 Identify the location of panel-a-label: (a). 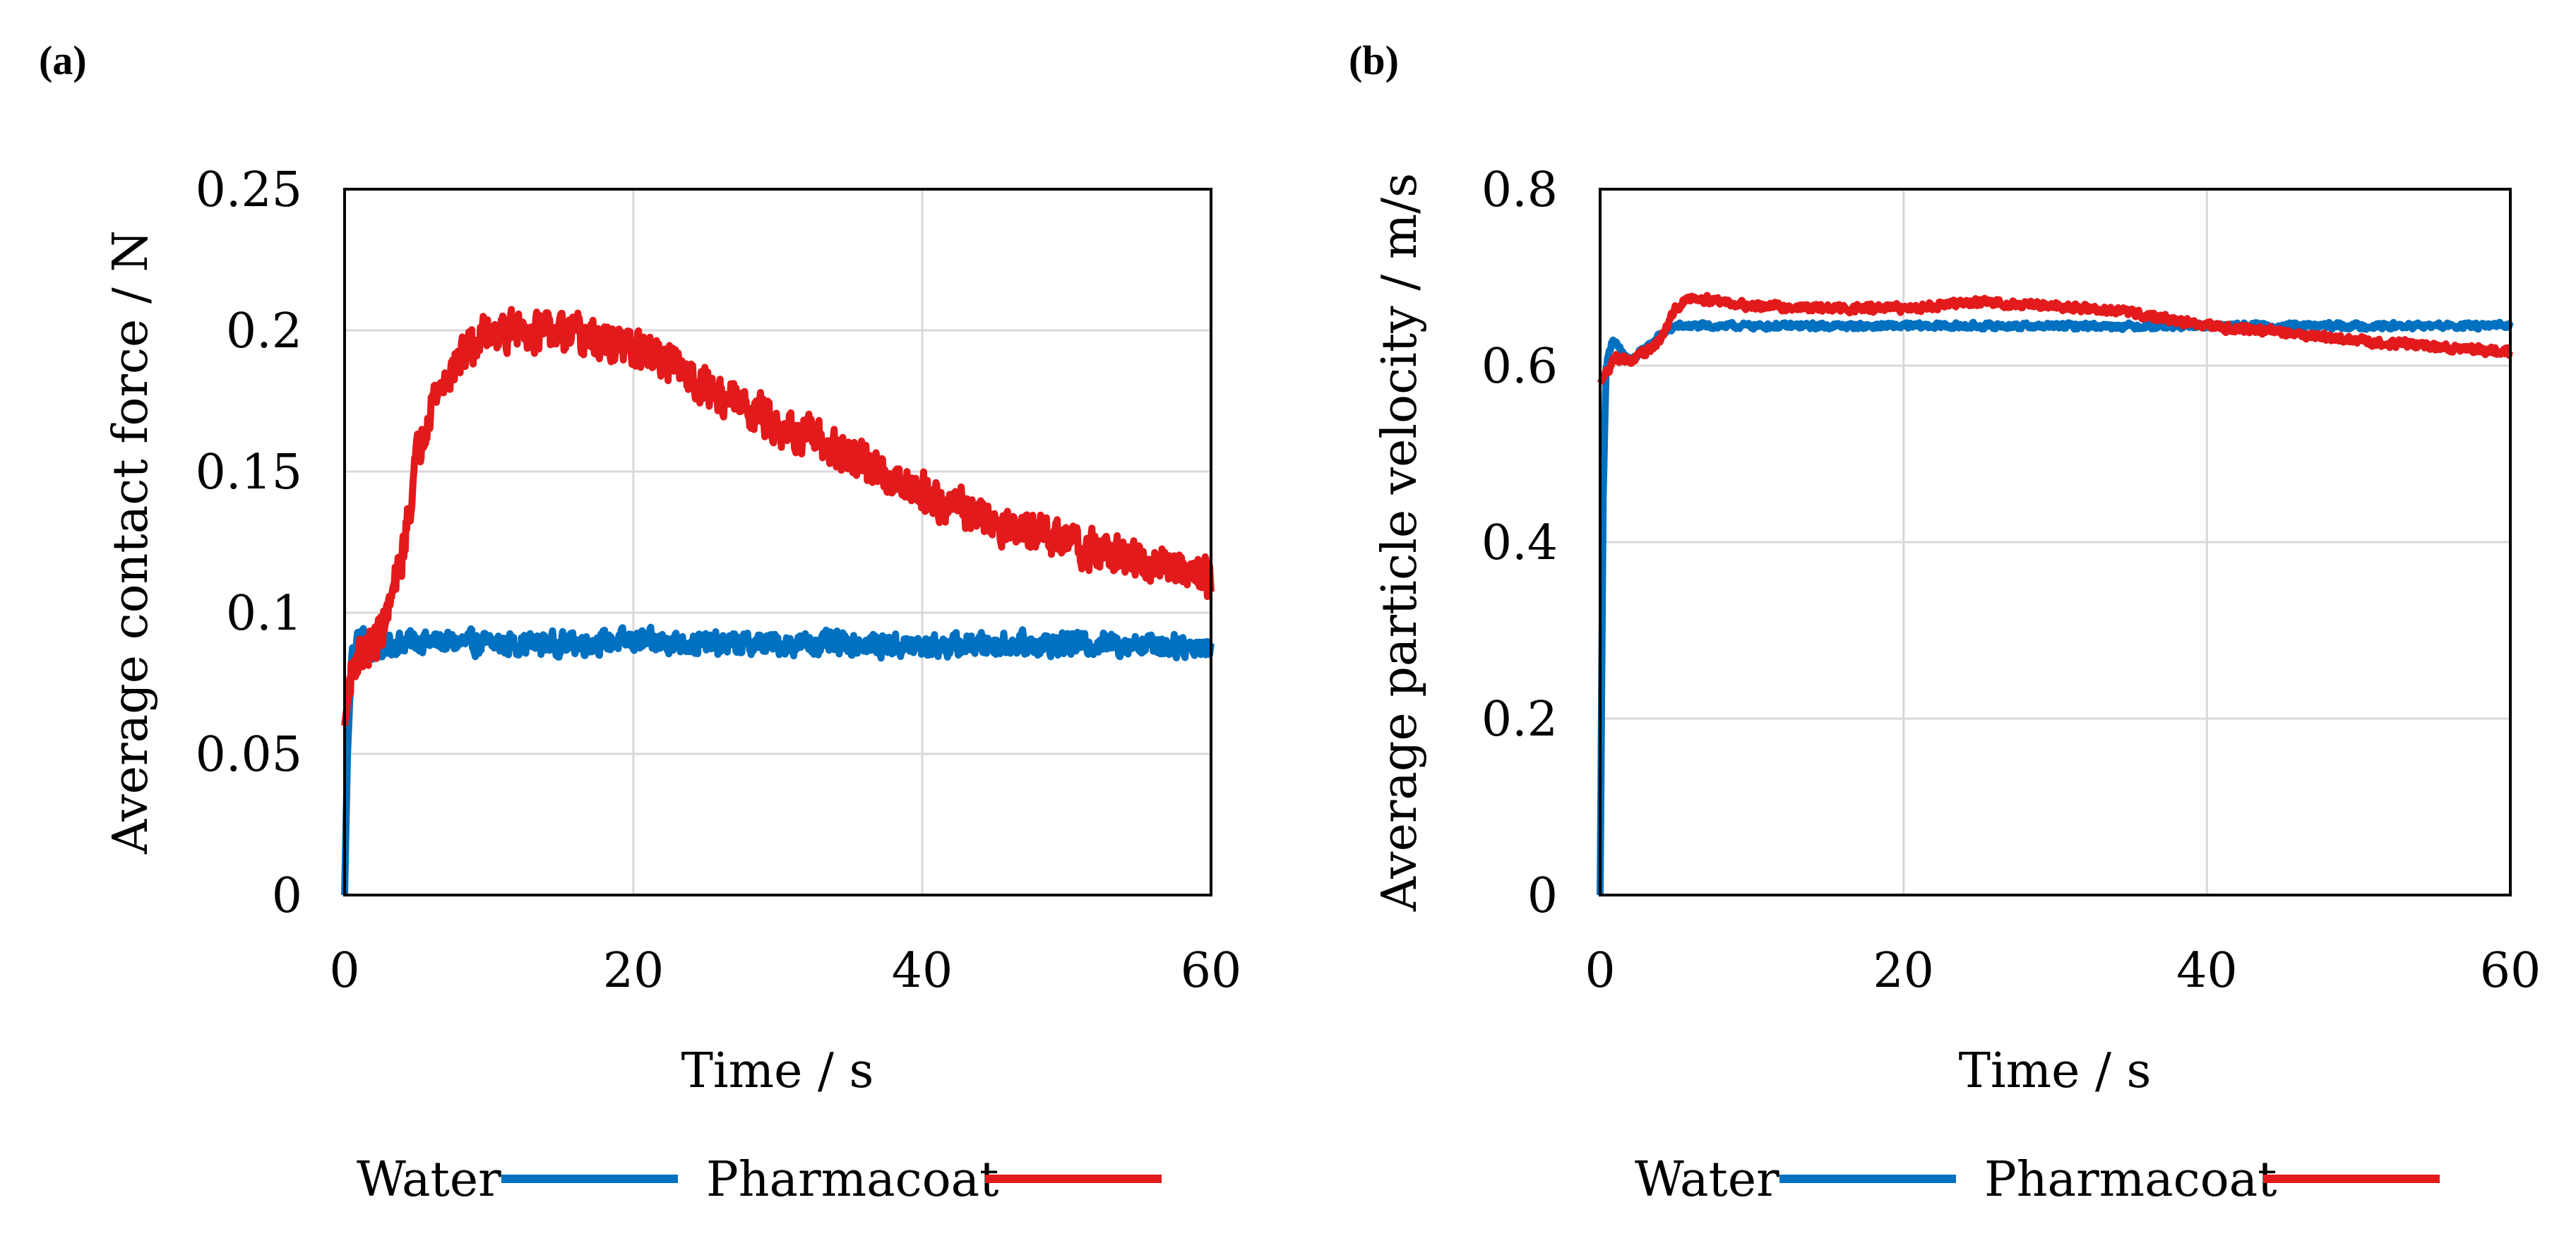
(63, 60).